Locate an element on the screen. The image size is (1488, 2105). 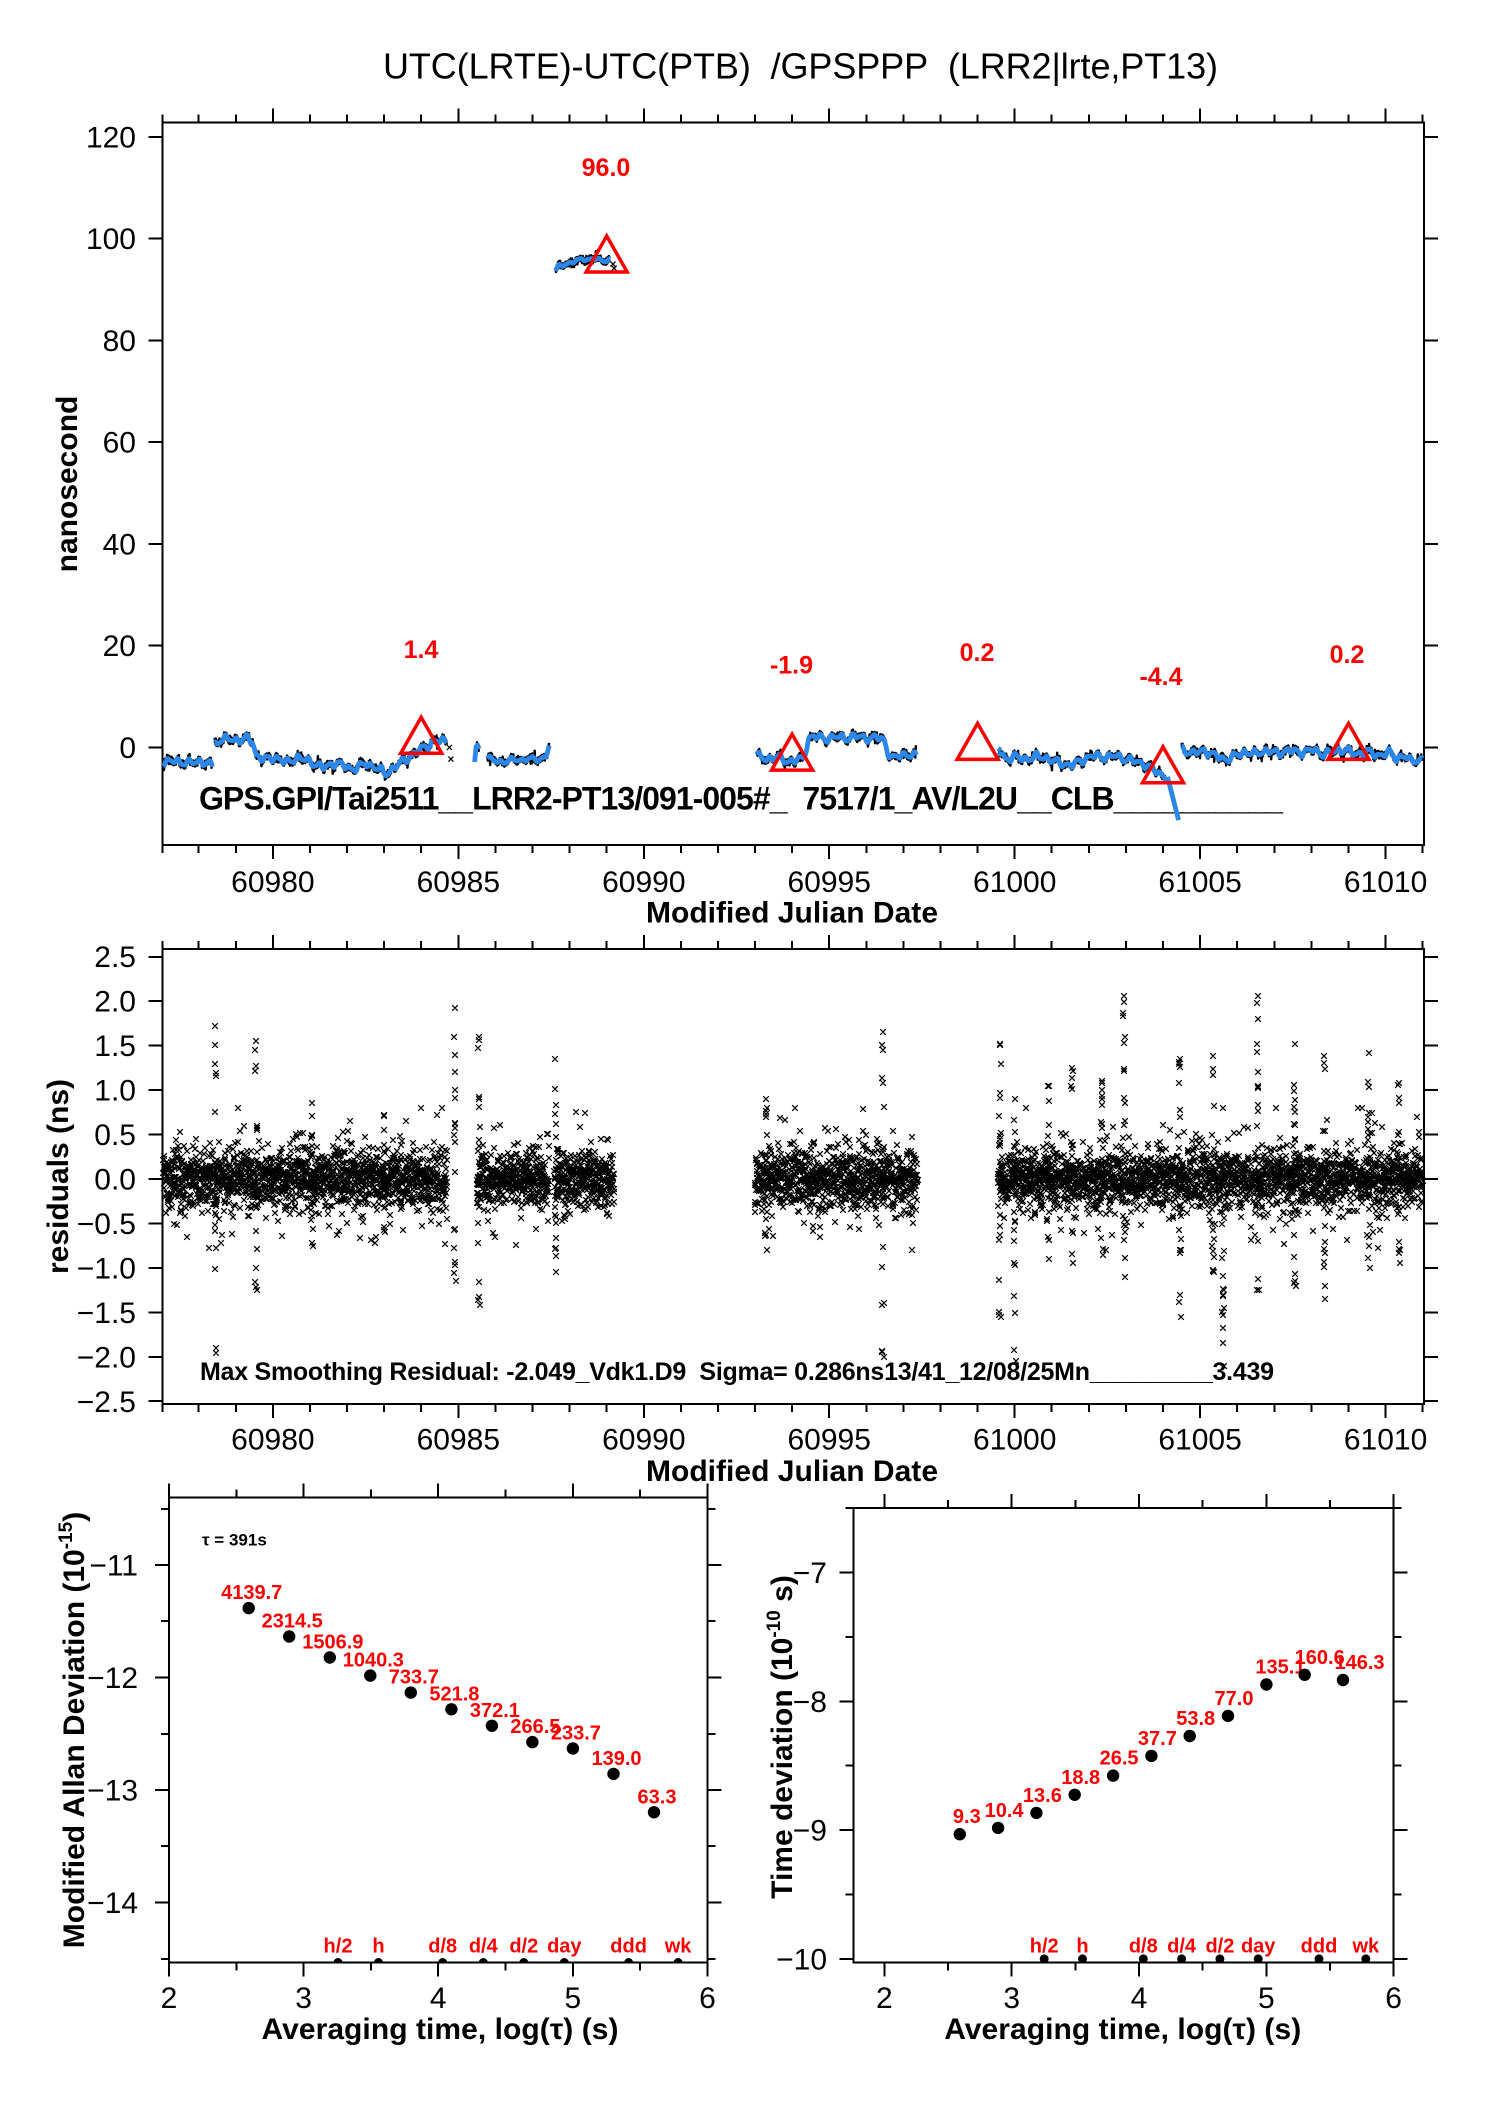
svg-text: τ = 391s is located at coordinates (234, 1540).